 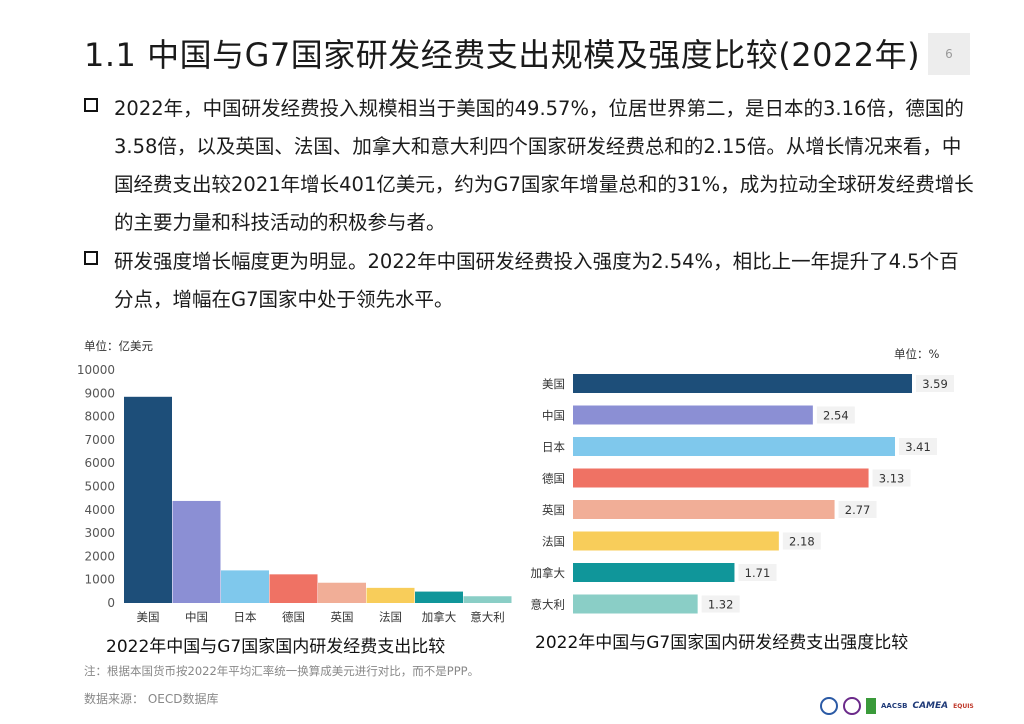 What do you see at coordinates (852, 706) in the screenshot?
I see `school-seal-icon` at bounding box center [852, 706].